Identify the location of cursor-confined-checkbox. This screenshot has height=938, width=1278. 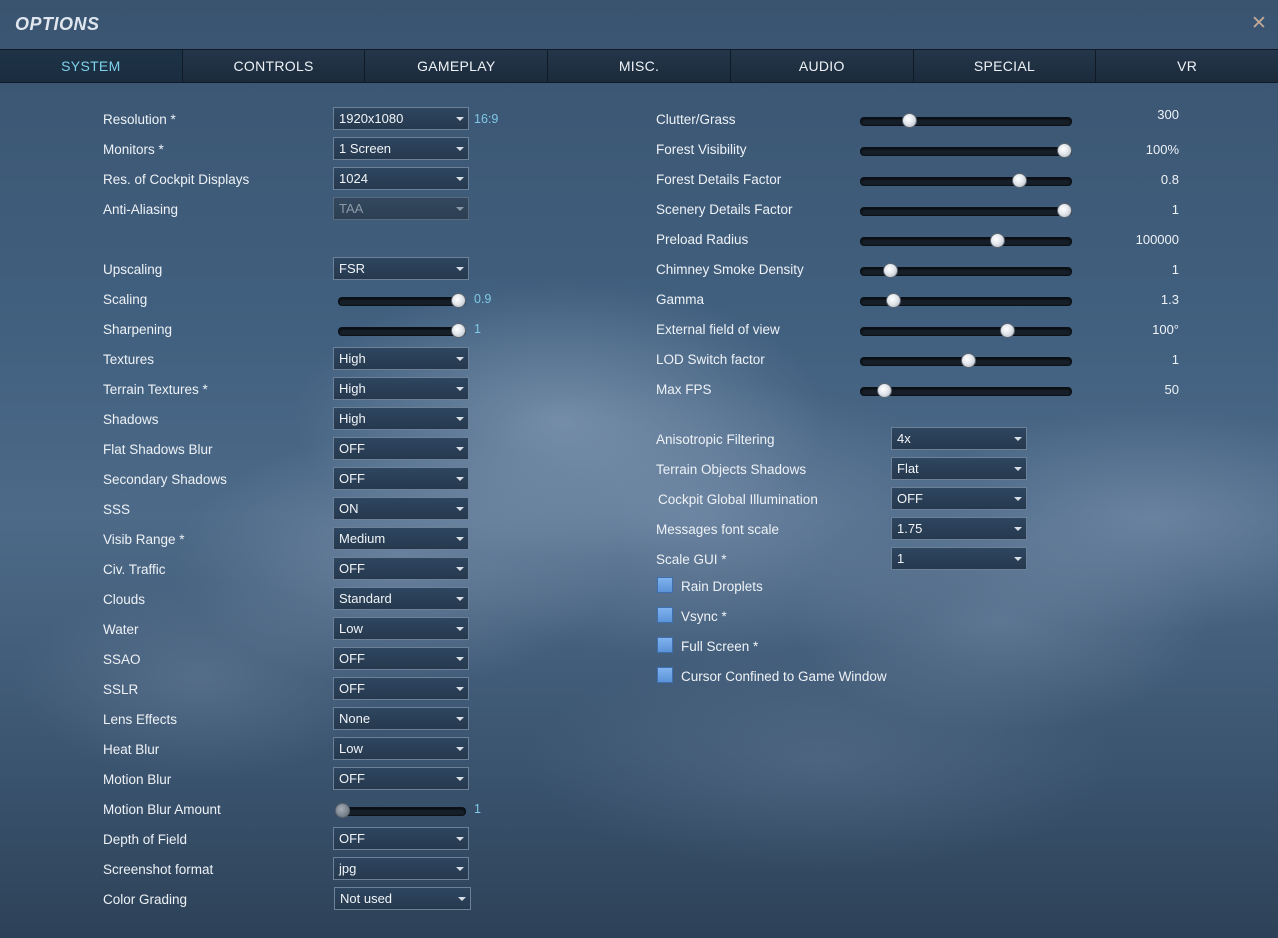
(665, 675).